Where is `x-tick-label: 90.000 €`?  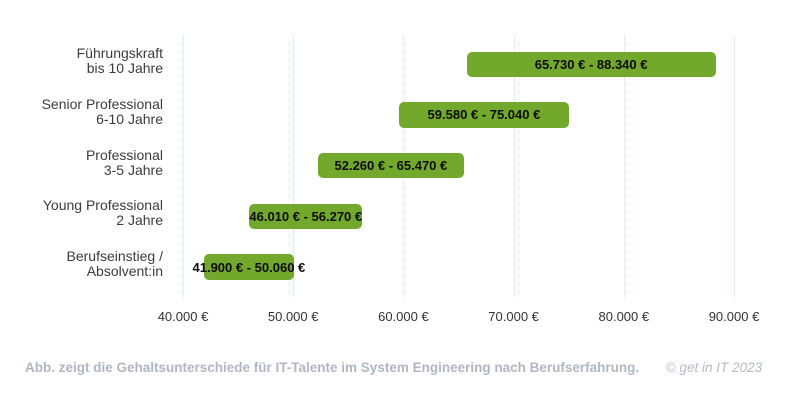
x-tick-label: 90.000 € is located at coordinates (734, 316).